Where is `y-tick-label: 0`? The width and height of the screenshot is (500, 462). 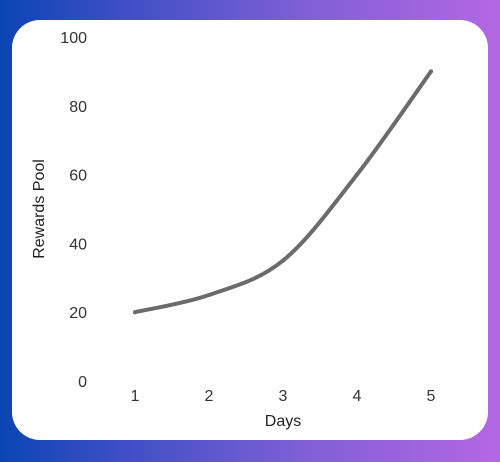 y-tick-label: 0 is located at coordinates (82, 382).